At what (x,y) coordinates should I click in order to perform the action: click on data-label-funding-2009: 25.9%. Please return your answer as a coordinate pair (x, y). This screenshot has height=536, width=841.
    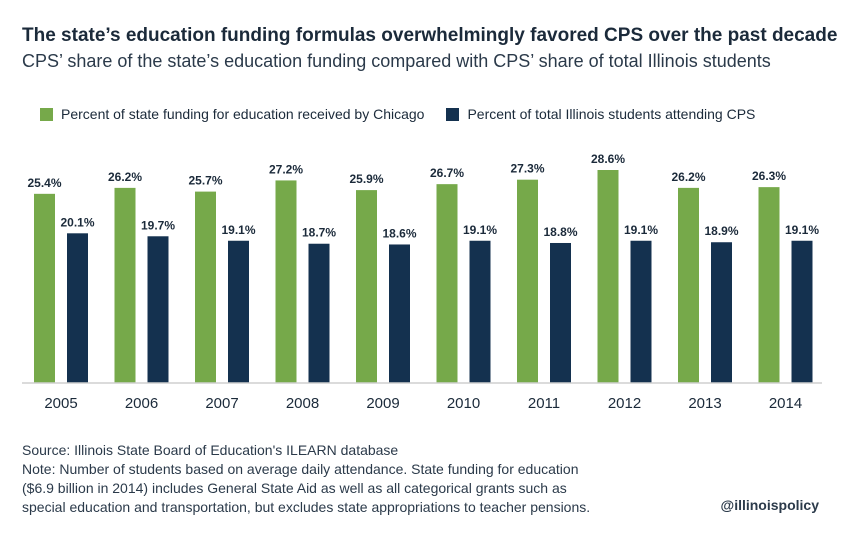
    Looking at the image, I should click on (366, 179).